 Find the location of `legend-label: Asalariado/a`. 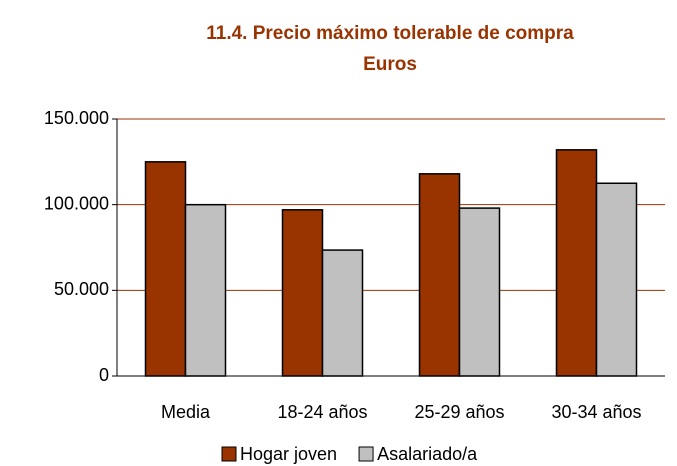

legend-label: Asalariado/a is located at coordinates (427, 454).